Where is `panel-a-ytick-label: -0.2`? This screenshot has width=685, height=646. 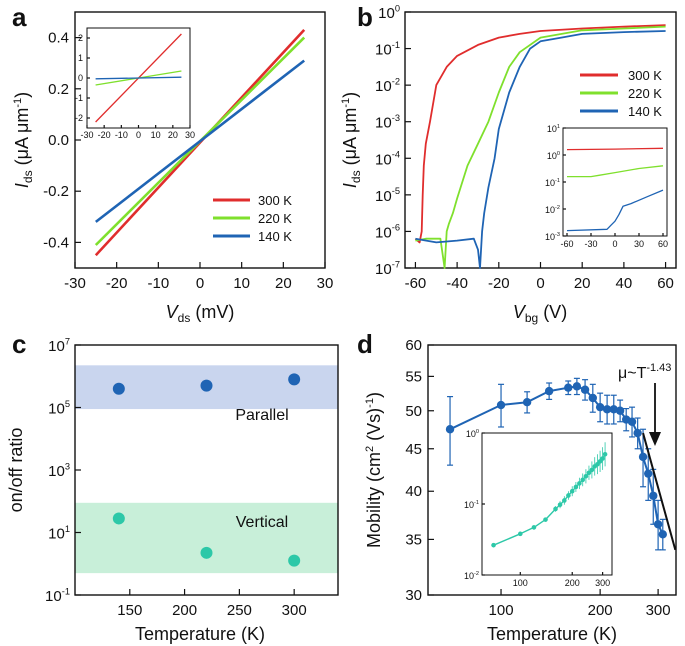 panel-a-ytick-label: -0.2 is located at coordinates (56, 191).